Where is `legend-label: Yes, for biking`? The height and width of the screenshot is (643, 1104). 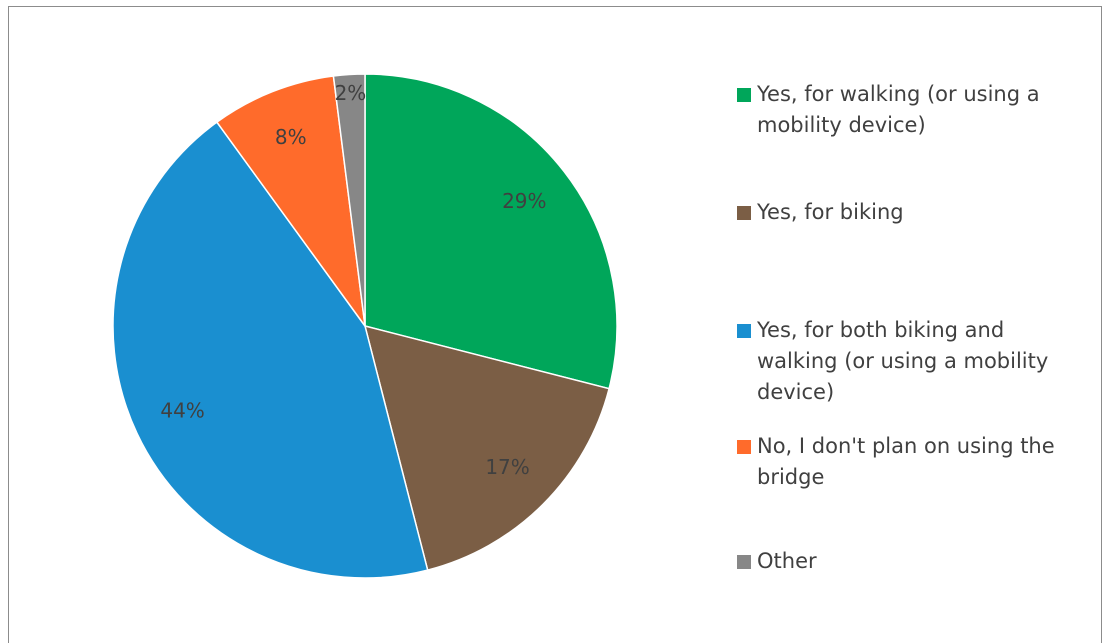 legend-label: Yes, for biking is located at coordinates (830, 212).